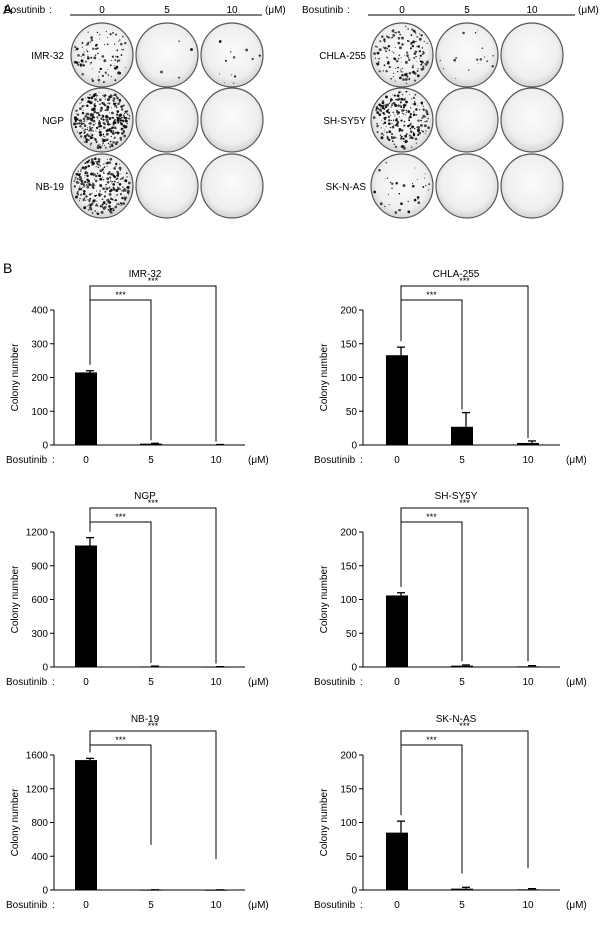  I want to click on dose-unit-1: (μM), so click(275, 10).